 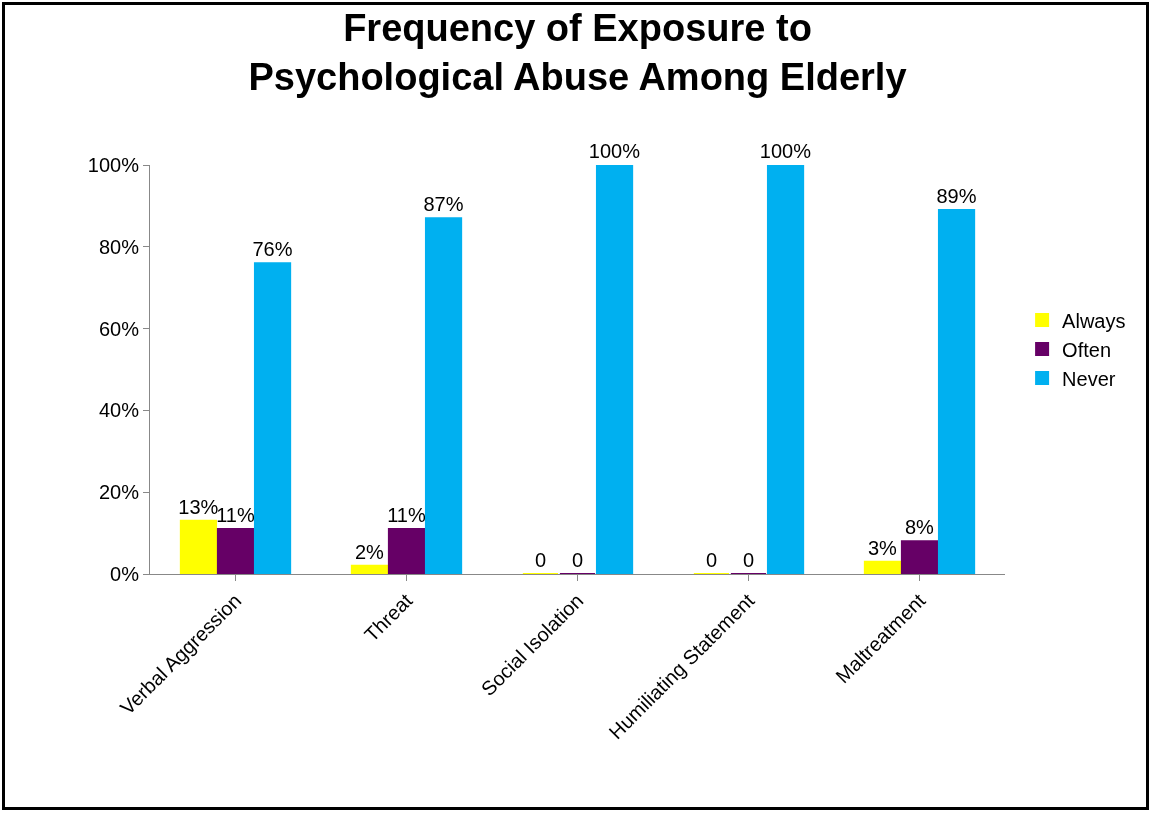 What do you see at coordinates (113, 165) in the screenshot?
I see `y-tick-label: 100%` at bounding box center [113, 165].